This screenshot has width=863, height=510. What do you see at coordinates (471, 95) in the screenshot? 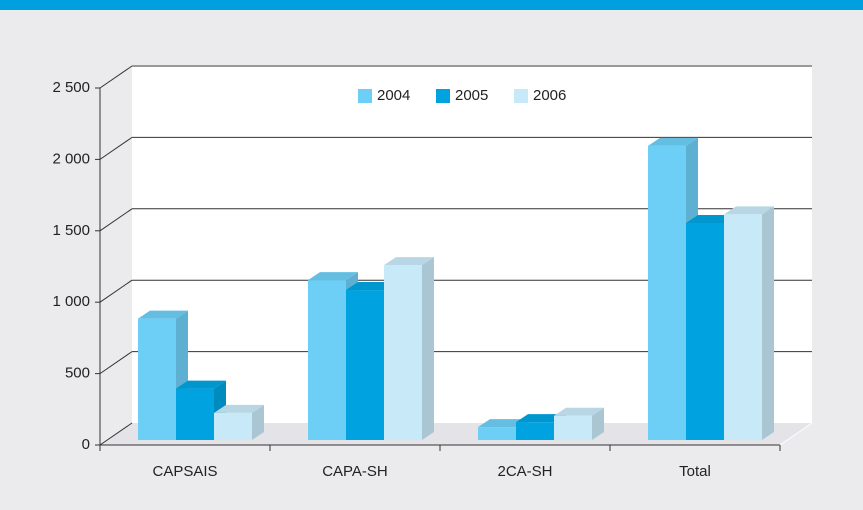
I see `legend-label: 2005` at bounding box center [471, 95].